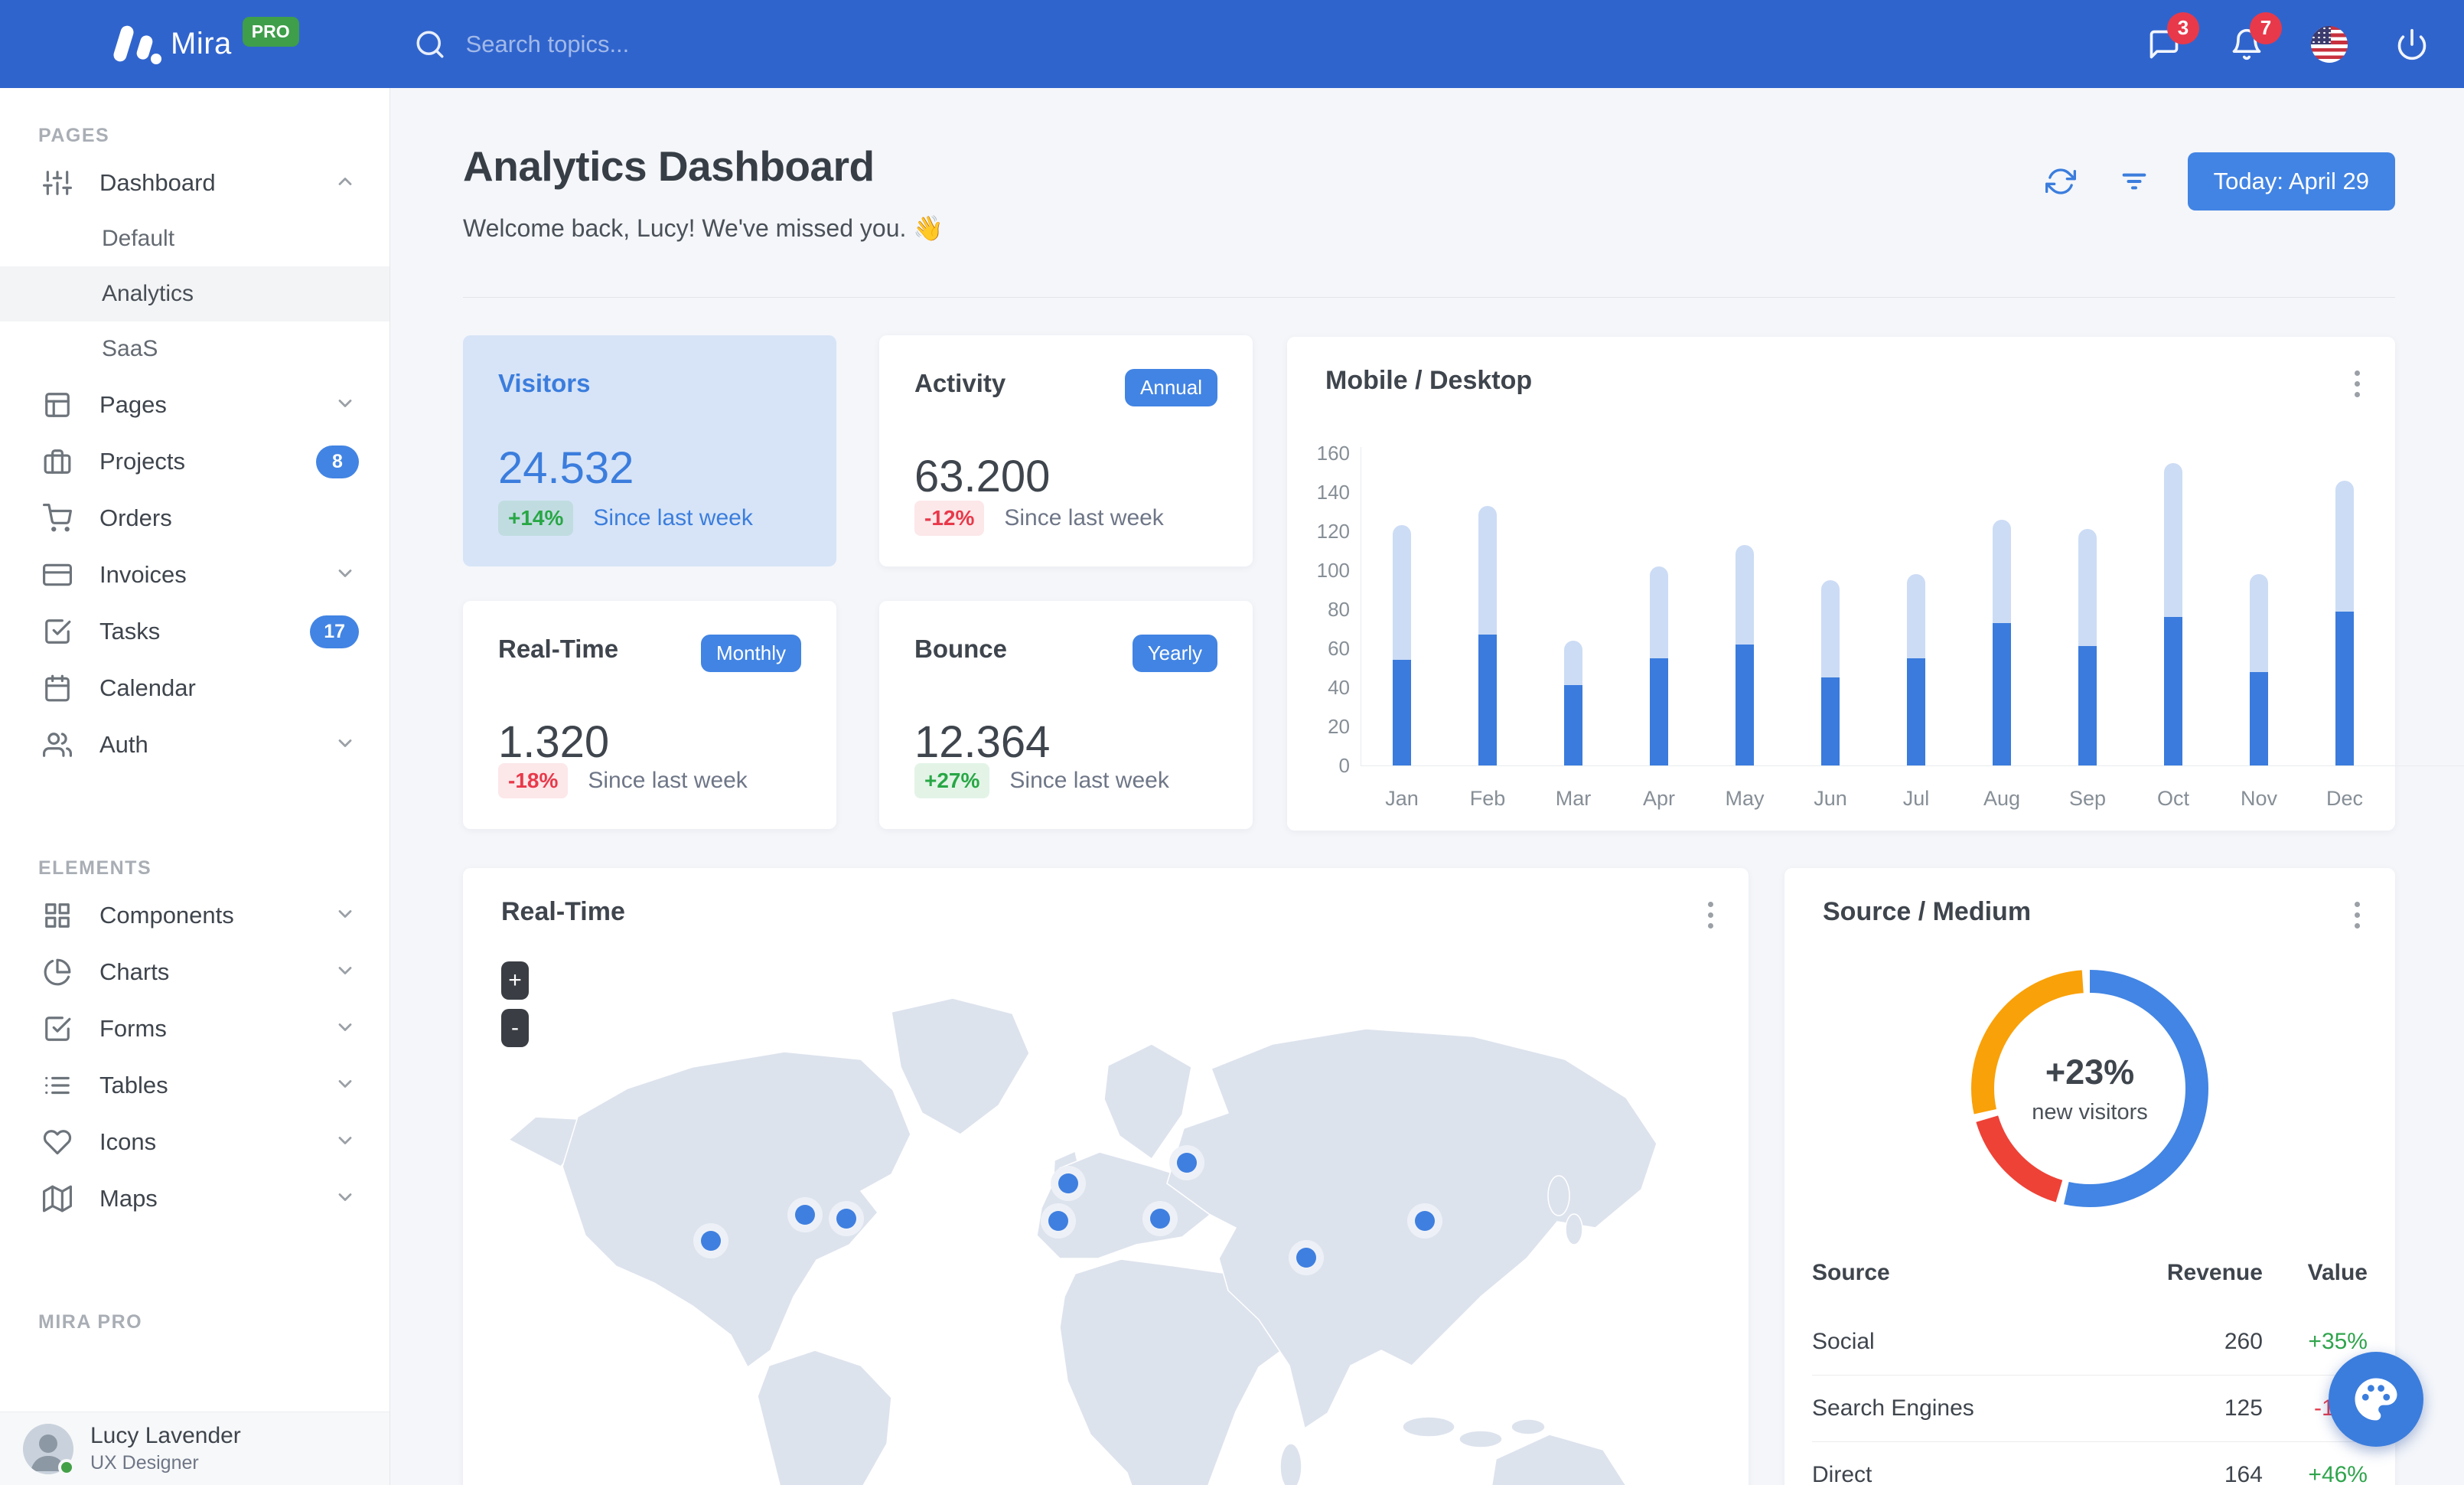 Image resolution: width=2464 pixels, height=1485 pixels. What do you see at coordinates (57, 183) in the screenshot?
I see `sliders-icon` at bounding box center [57, 183].